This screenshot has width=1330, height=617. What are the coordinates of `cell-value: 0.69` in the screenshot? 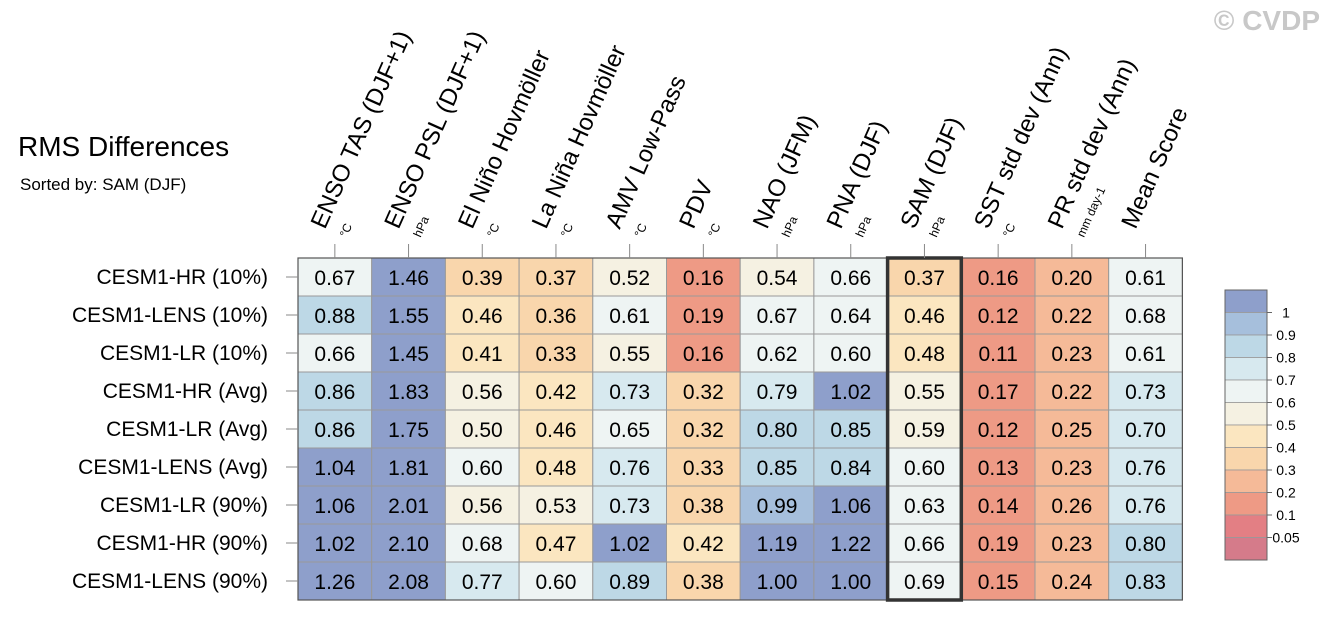 It's located at (924, 582).